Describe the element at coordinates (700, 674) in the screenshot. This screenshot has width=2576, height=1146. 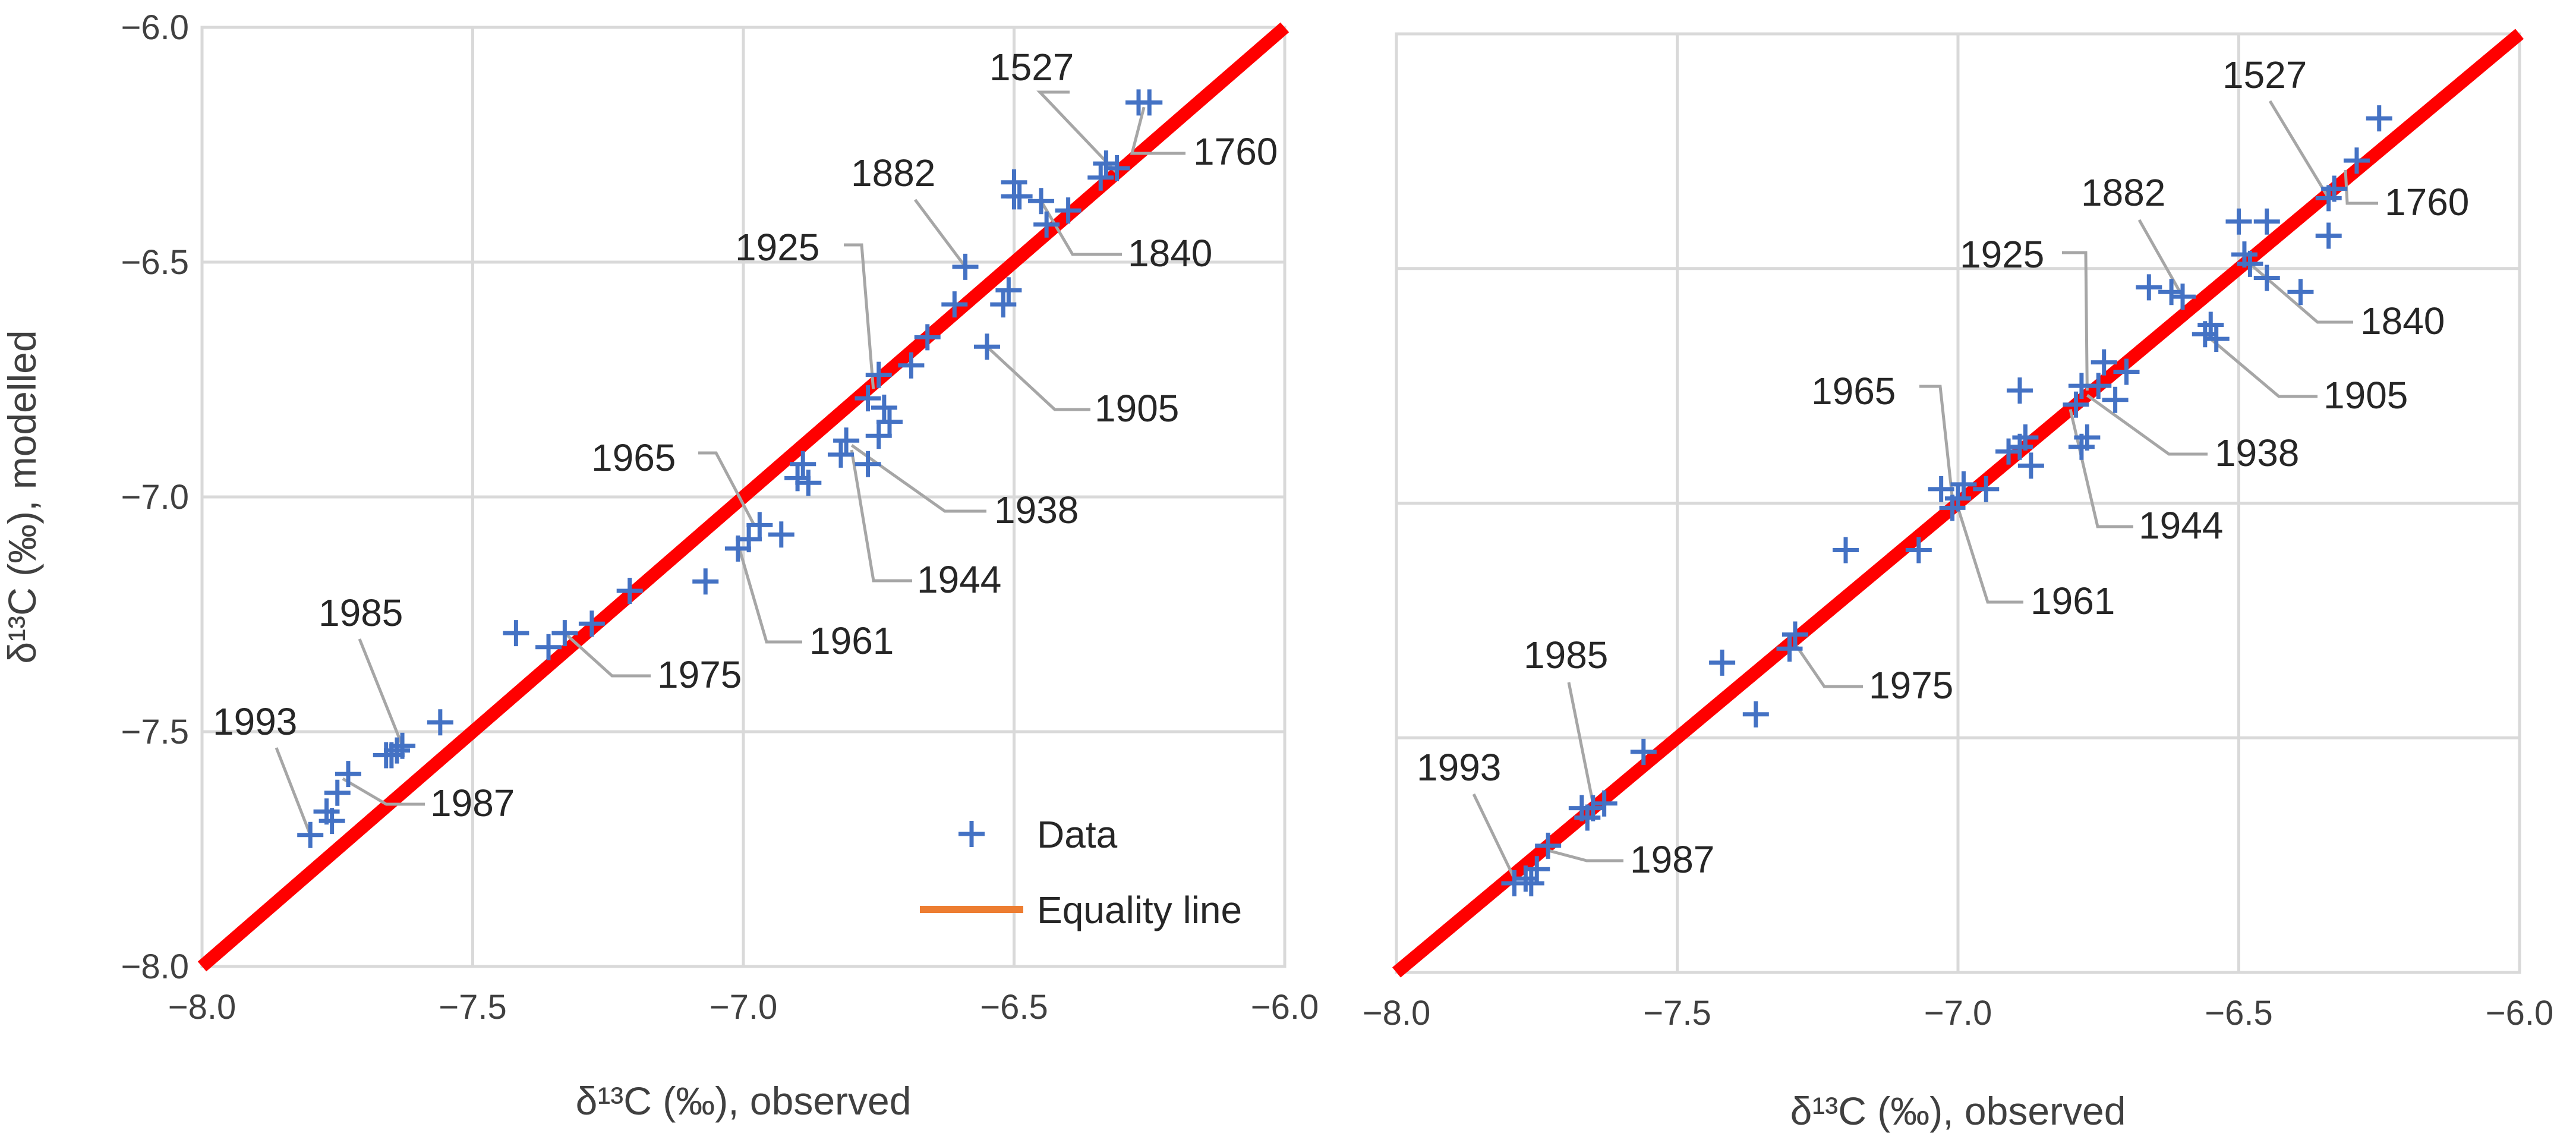
I see `left-annotation-label: 1975` at that location.